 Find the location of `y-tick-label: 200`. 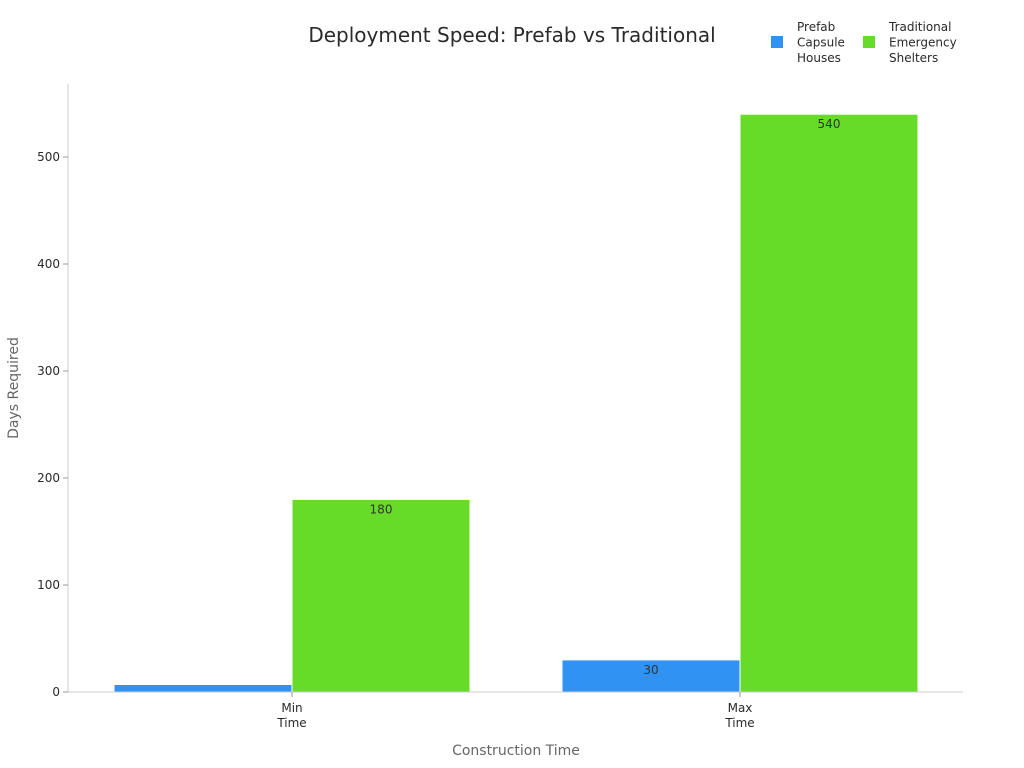

y-tick-label: 200 is located at coordinates (48, 478).